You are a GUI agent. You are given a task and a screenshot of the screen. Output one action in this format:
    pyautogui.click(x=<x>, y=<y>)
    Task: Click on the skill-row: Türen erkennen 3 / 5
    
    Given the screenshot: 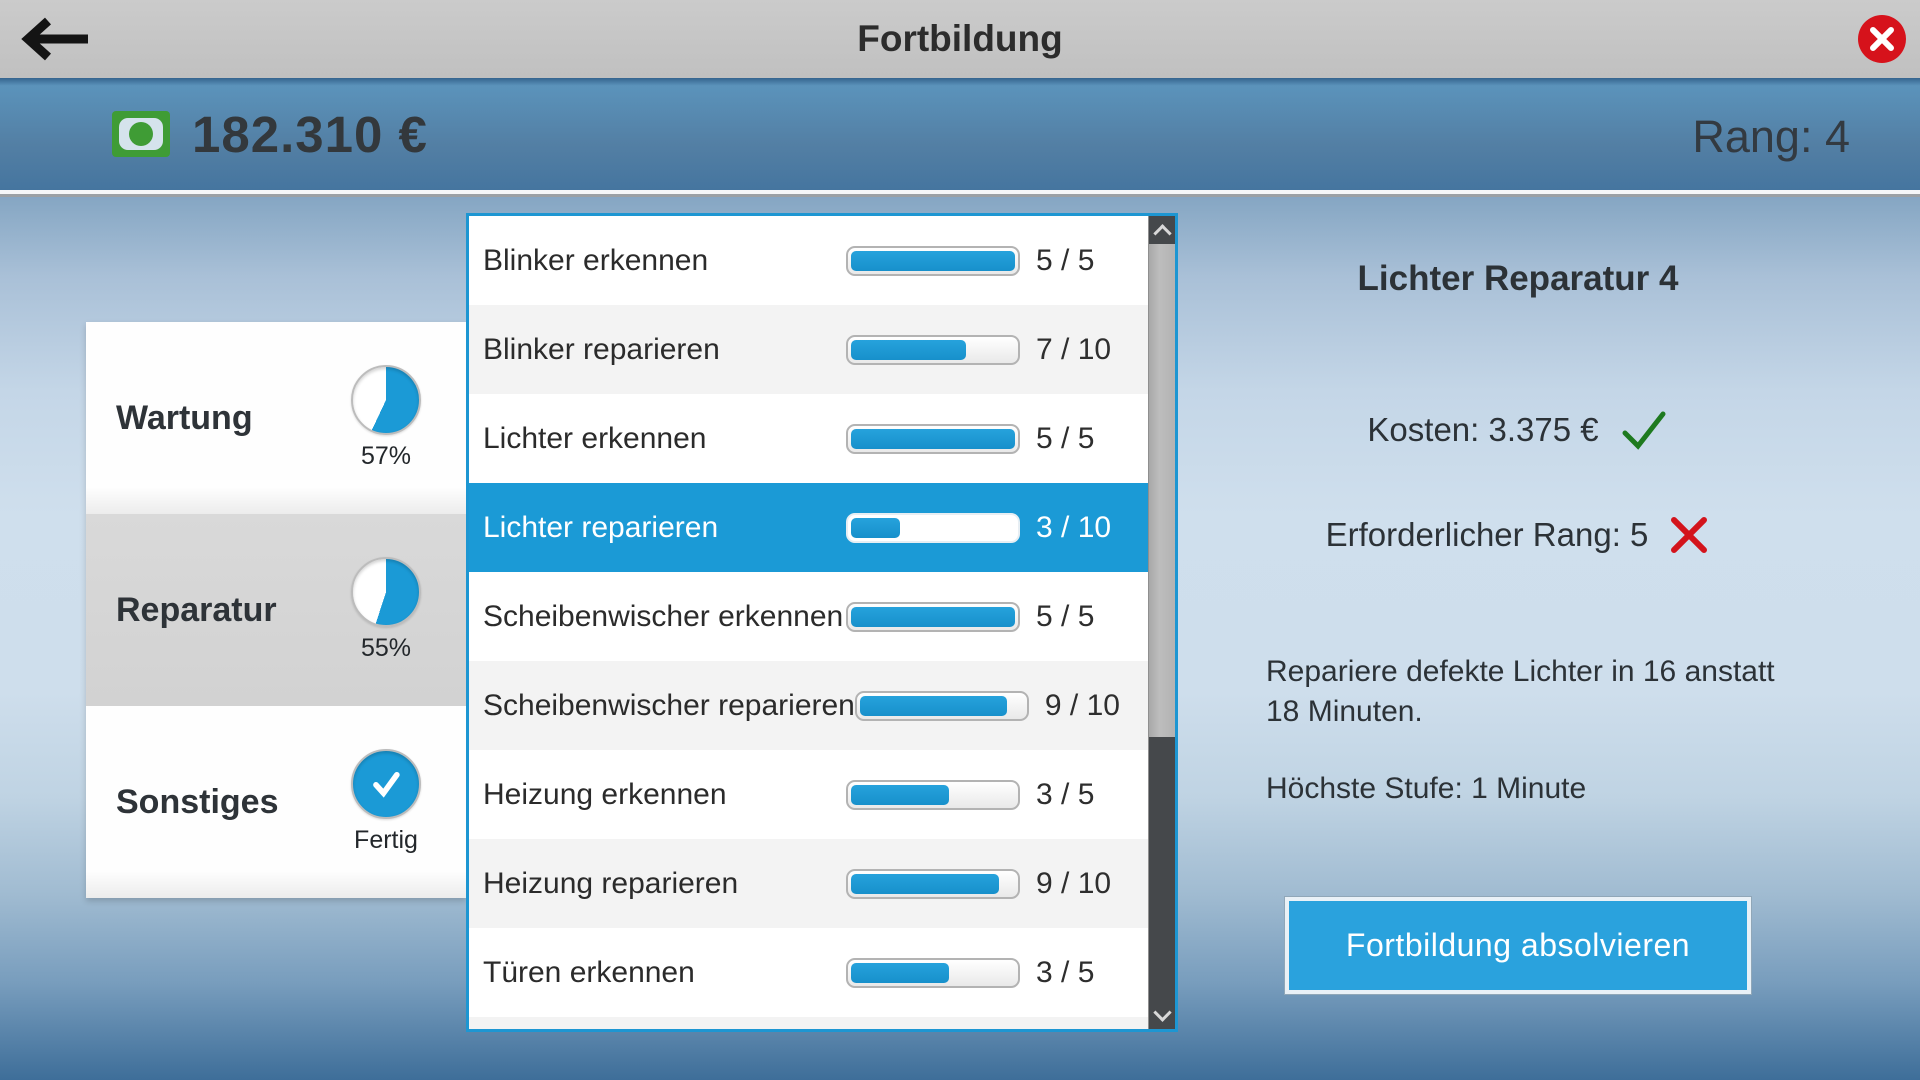 What is the action you would take?
    pyautogui.click(x=808, y=972)
    